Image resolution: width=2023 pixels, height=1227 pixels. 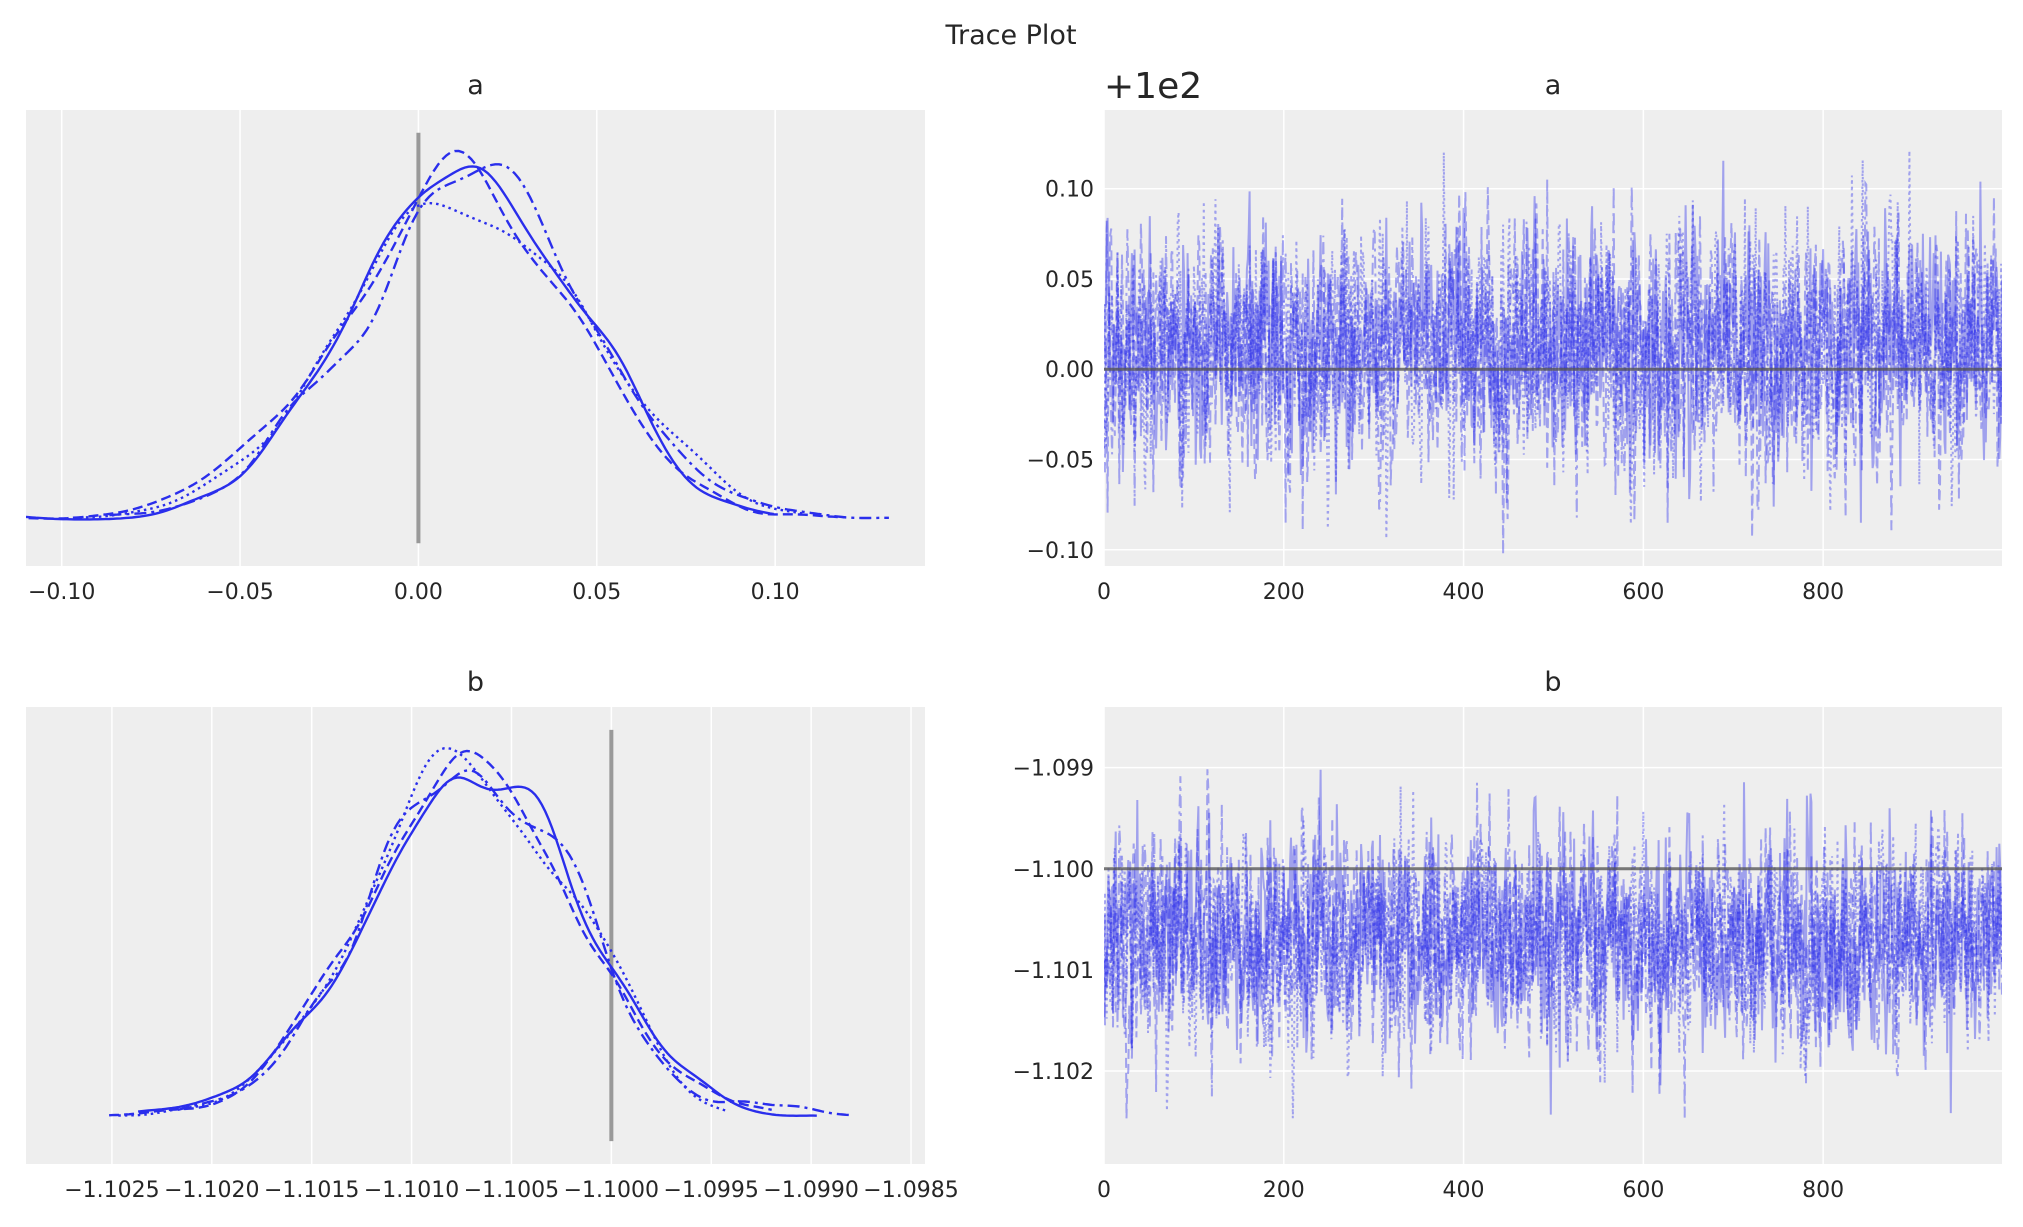 I want to click on x-tick-label: 0.00, so click(x=418, y=592).